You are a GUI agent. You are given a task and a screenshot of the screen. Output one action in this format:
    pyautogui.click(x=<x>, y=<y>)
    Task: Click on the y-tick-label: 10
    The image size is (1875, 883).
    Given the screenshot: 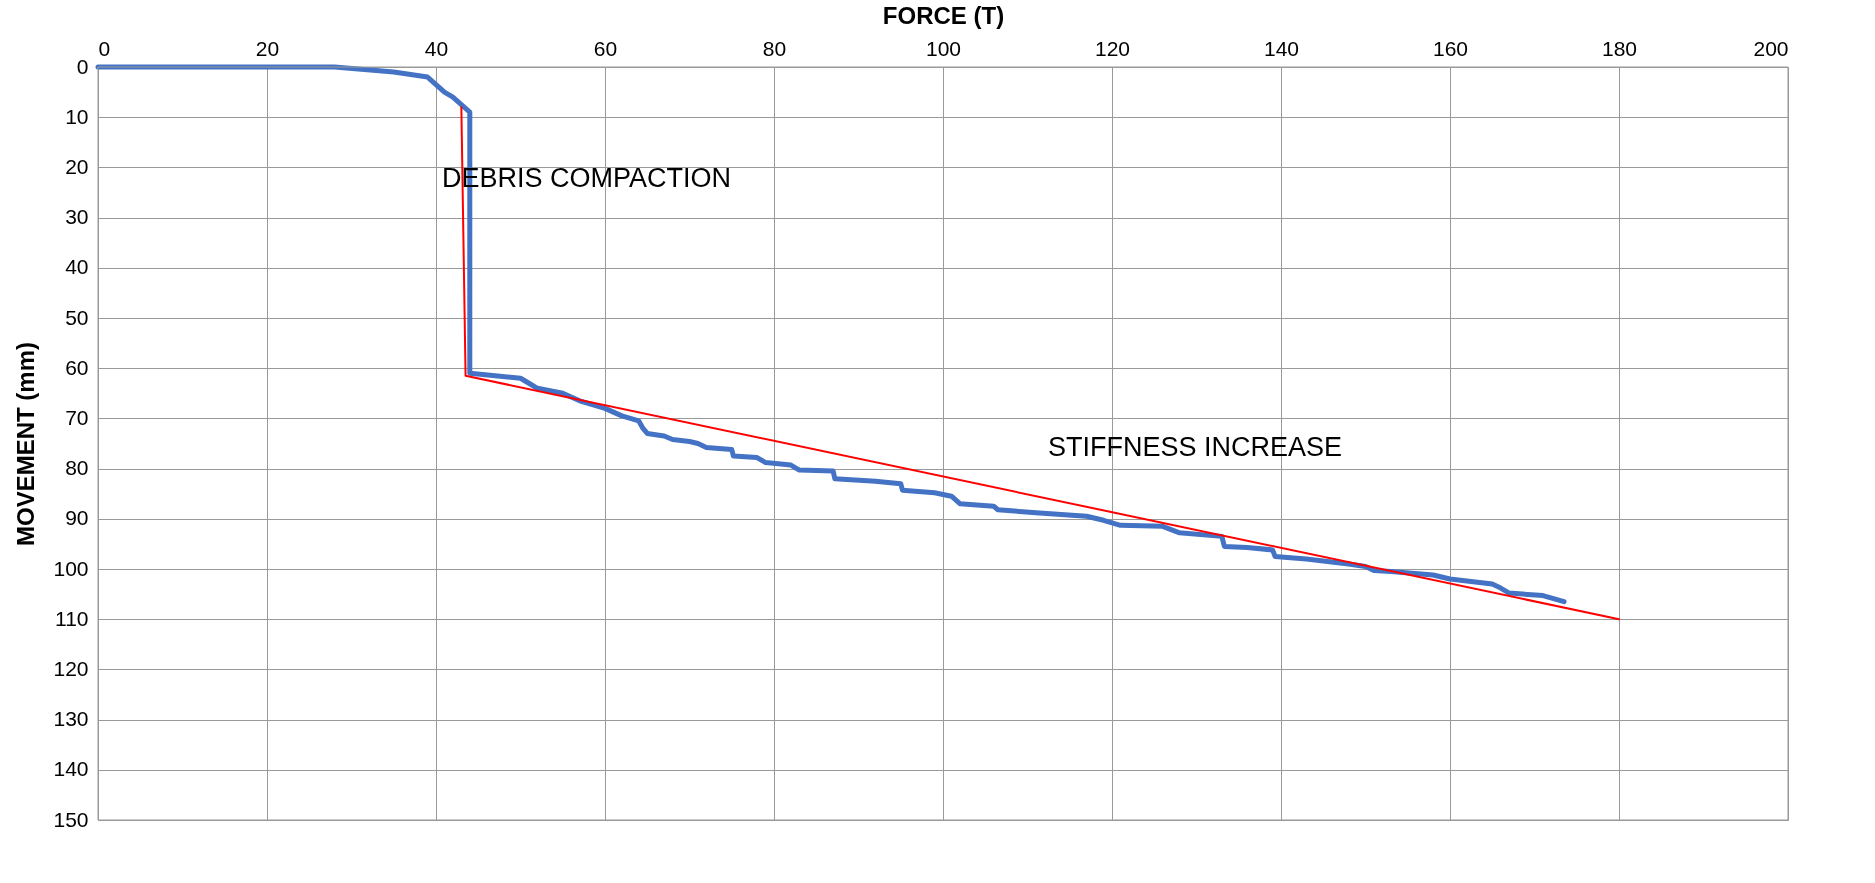 What is the action you would take?
    pyautogui.click(x=77, y=116)
    